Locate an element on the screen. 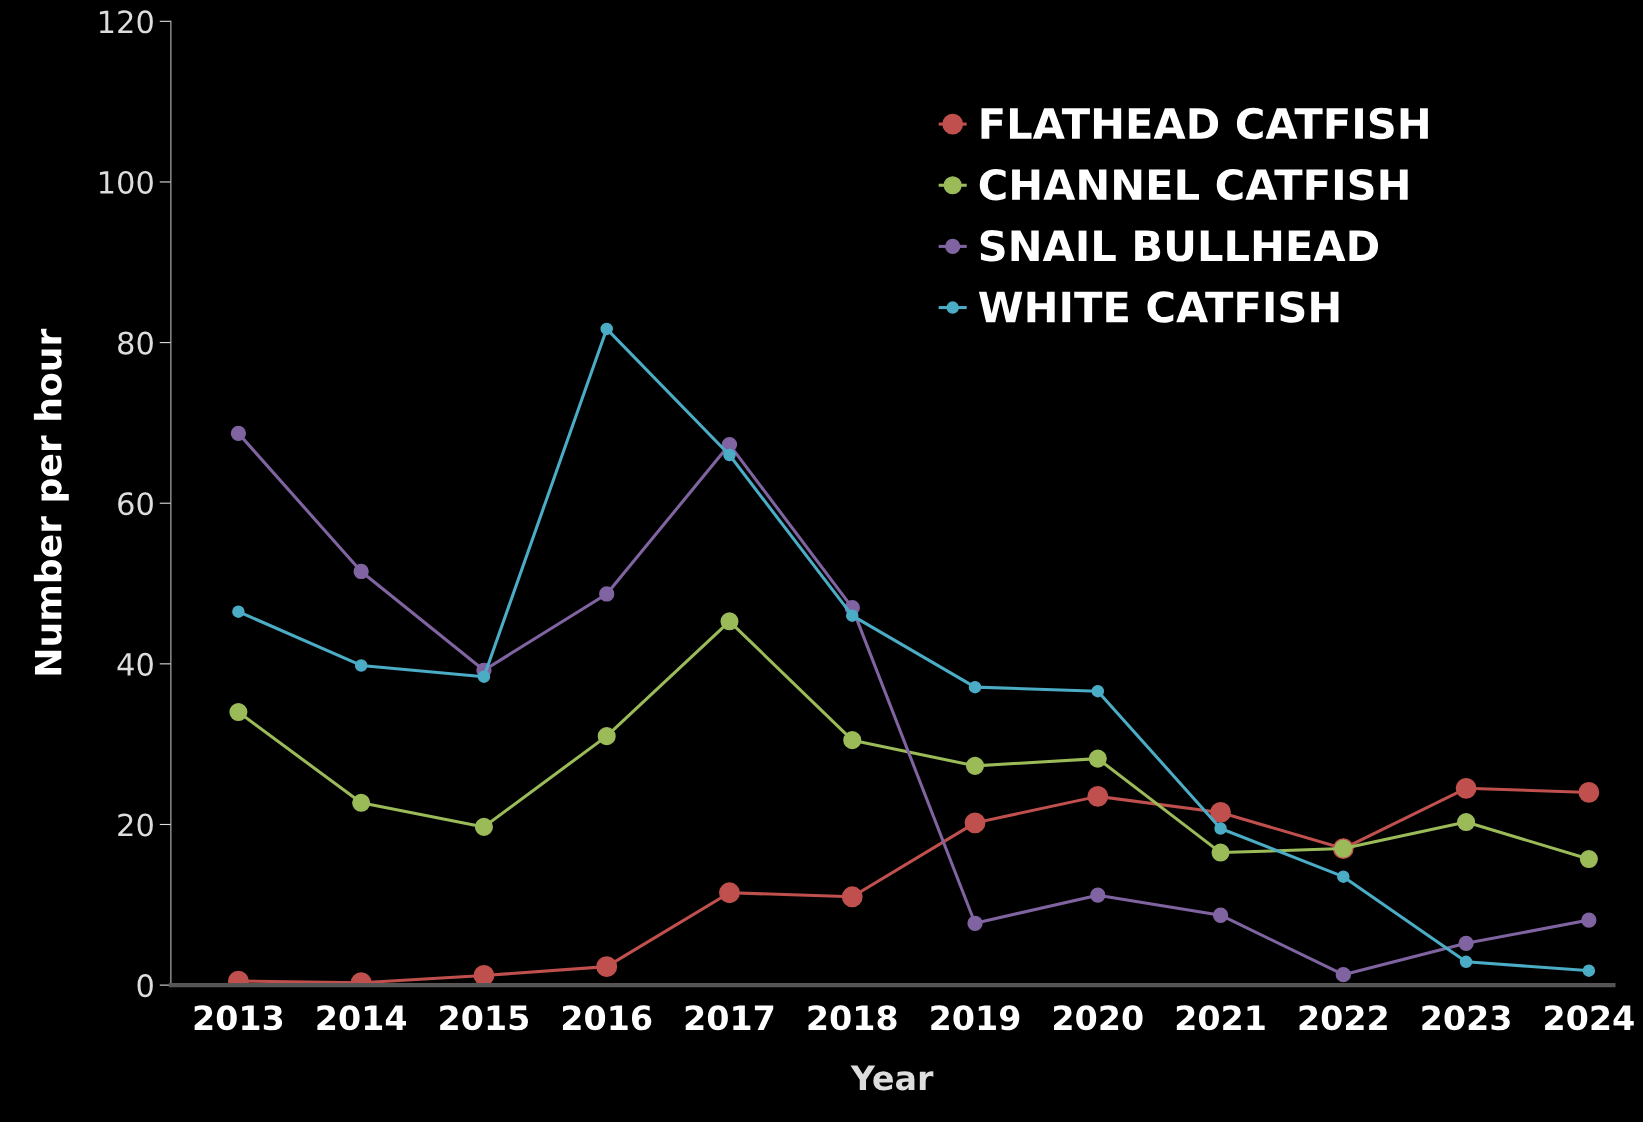 Image resolution: width=1643 pixels, height=1122 pixels. x-tick-label: 2023 is located at coordinates (1466, 1018).